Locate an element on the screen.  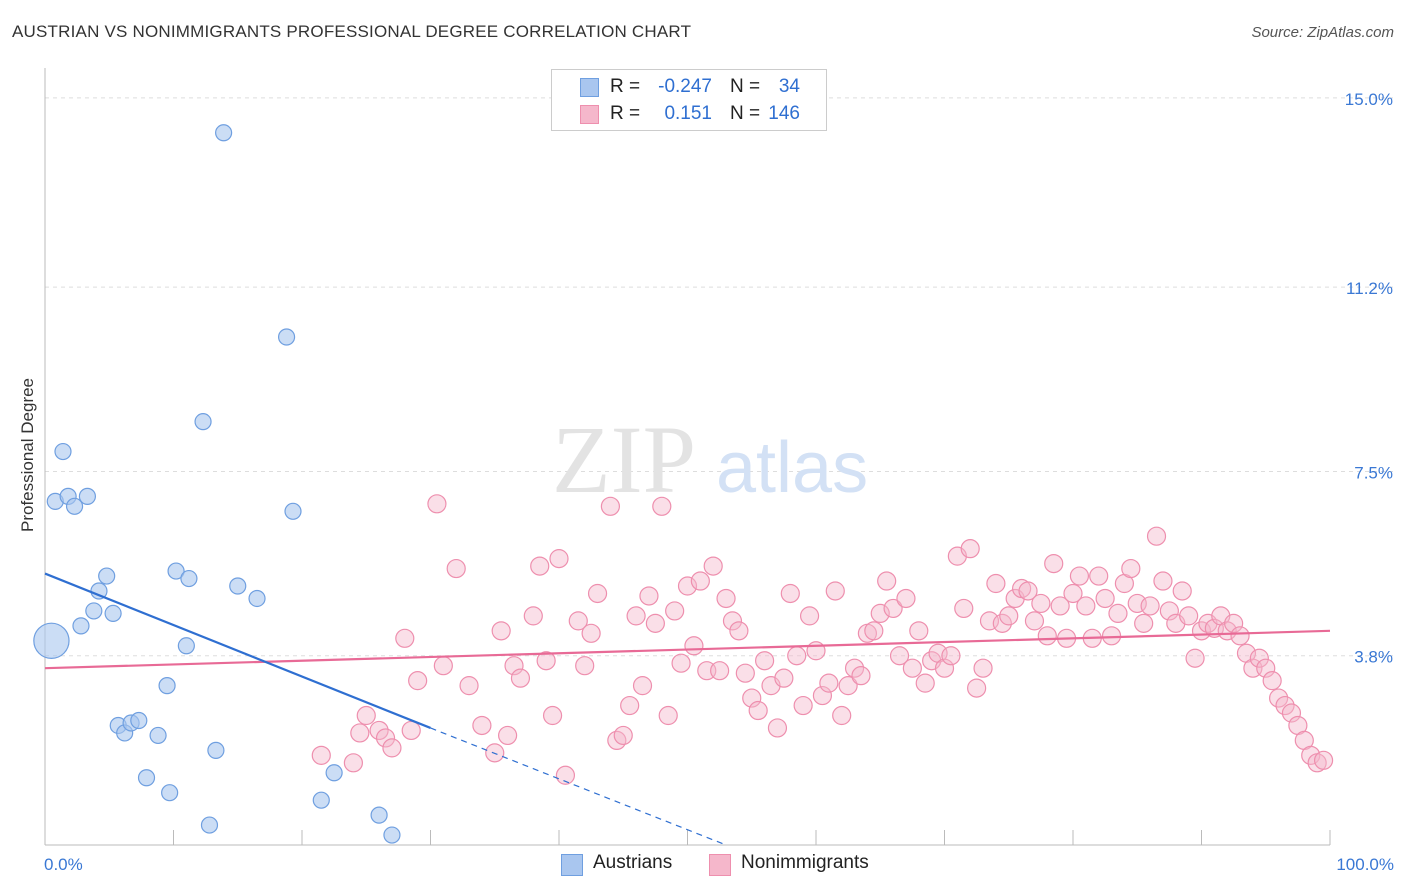
legend-n-value: 146 is located at coordinates (784, 113).